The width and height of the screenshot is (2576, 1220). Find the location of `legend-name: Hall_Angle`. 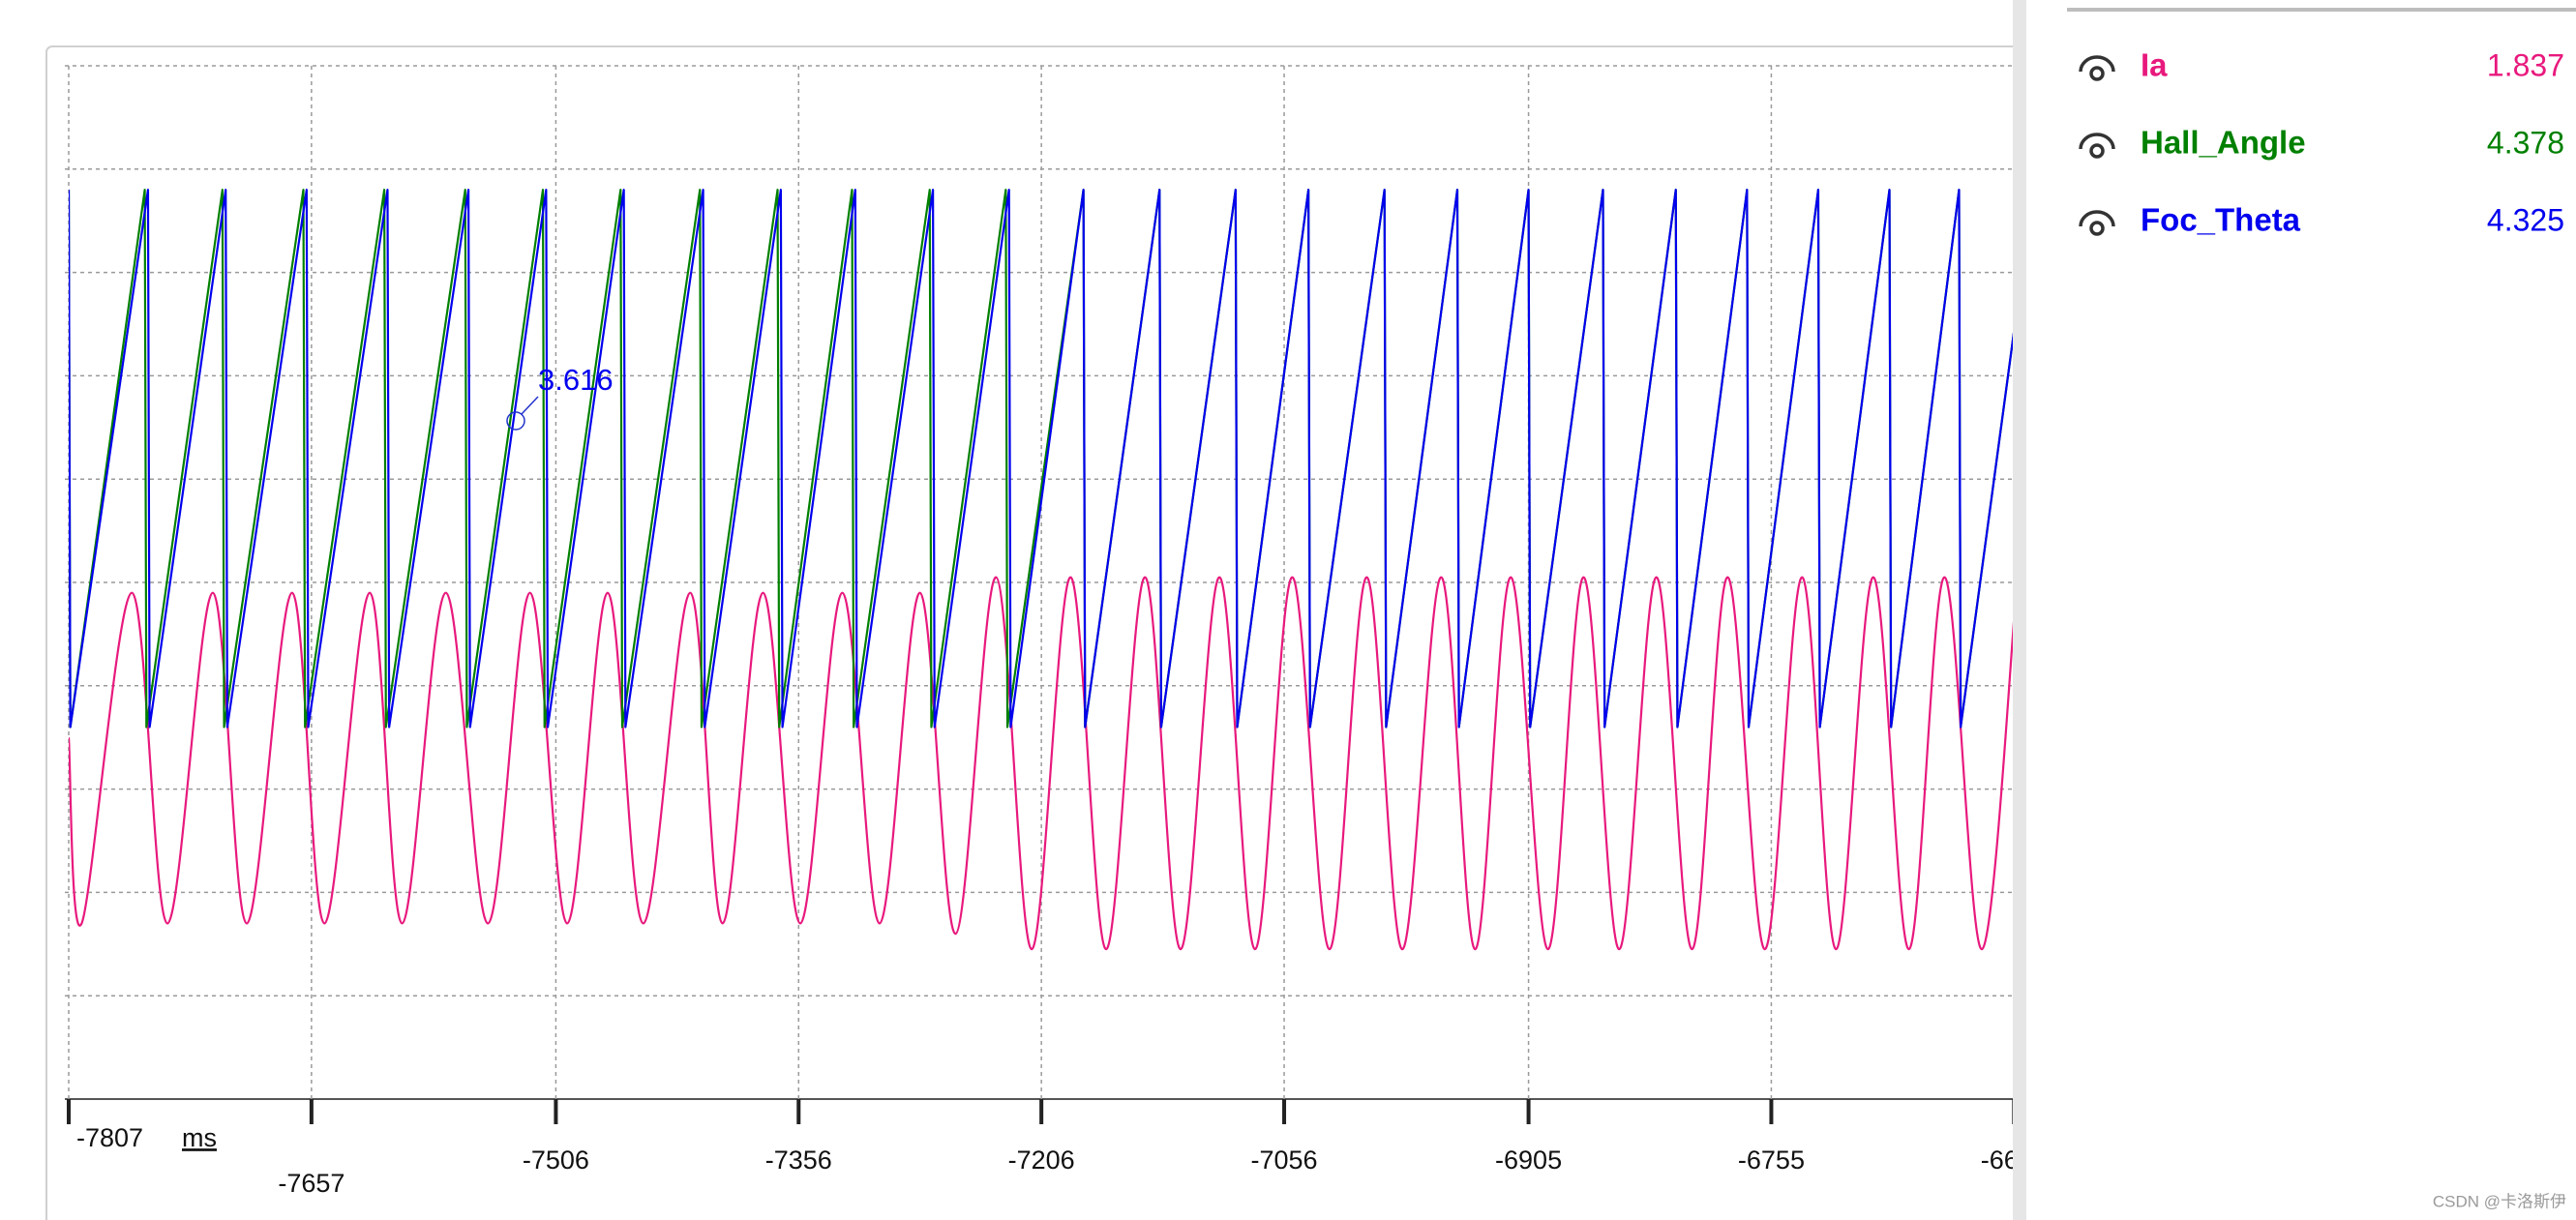

legend-name: Hall_Angle is located at coordinates (2223, 143).